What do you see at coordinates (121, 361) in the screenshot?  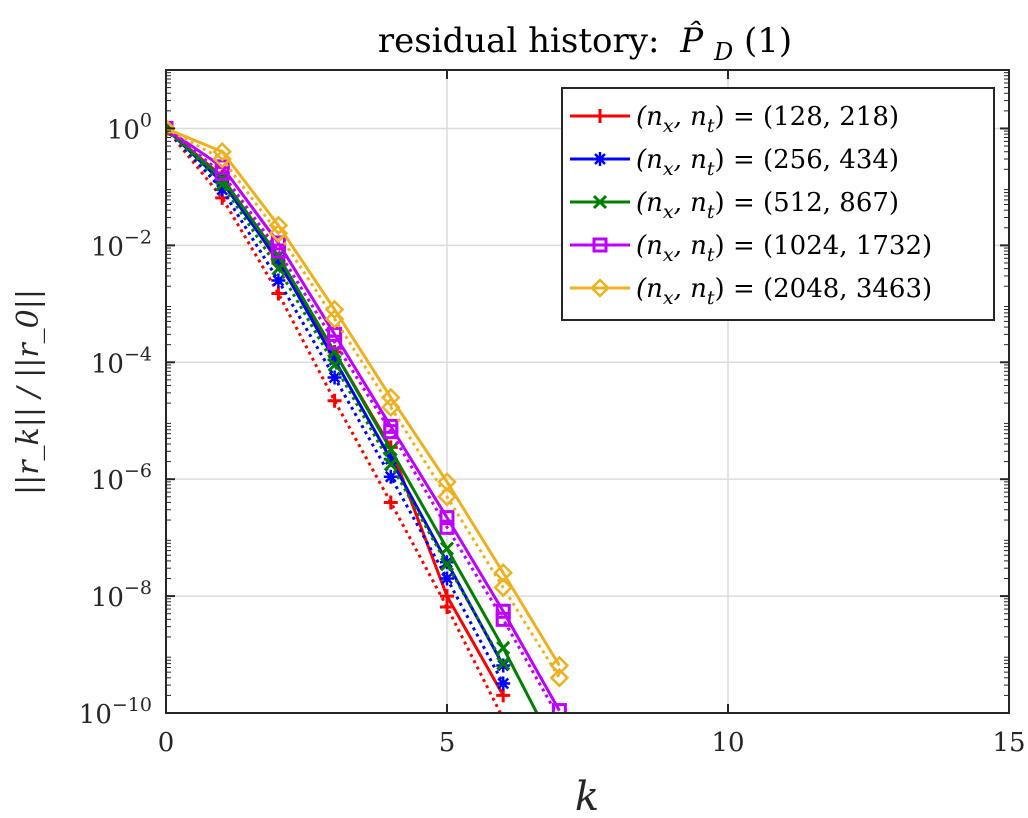 I see `y-tick-label: 10⁻⁴` at bounding box center [121, 361].